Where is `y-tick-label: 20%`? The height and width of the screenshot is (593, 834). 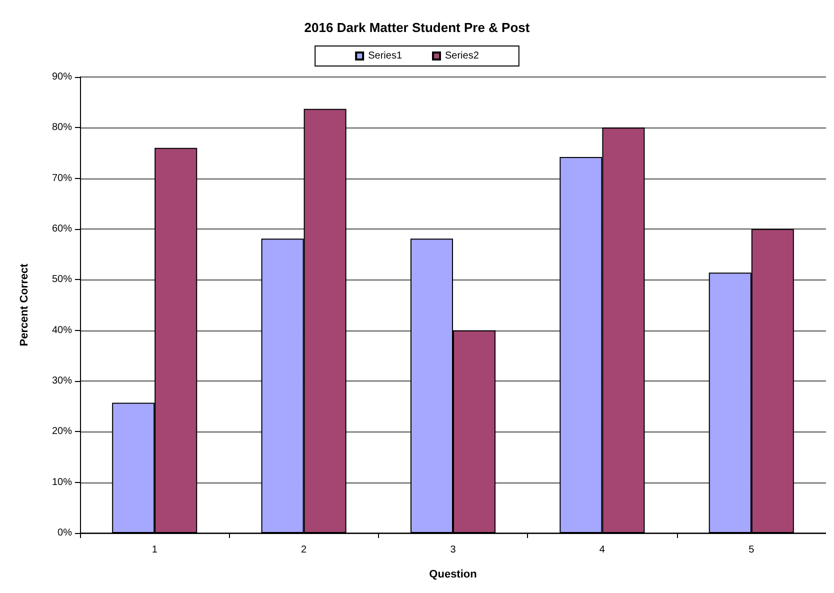 y-tick-label: 20% is located at coordinates (62, 432).